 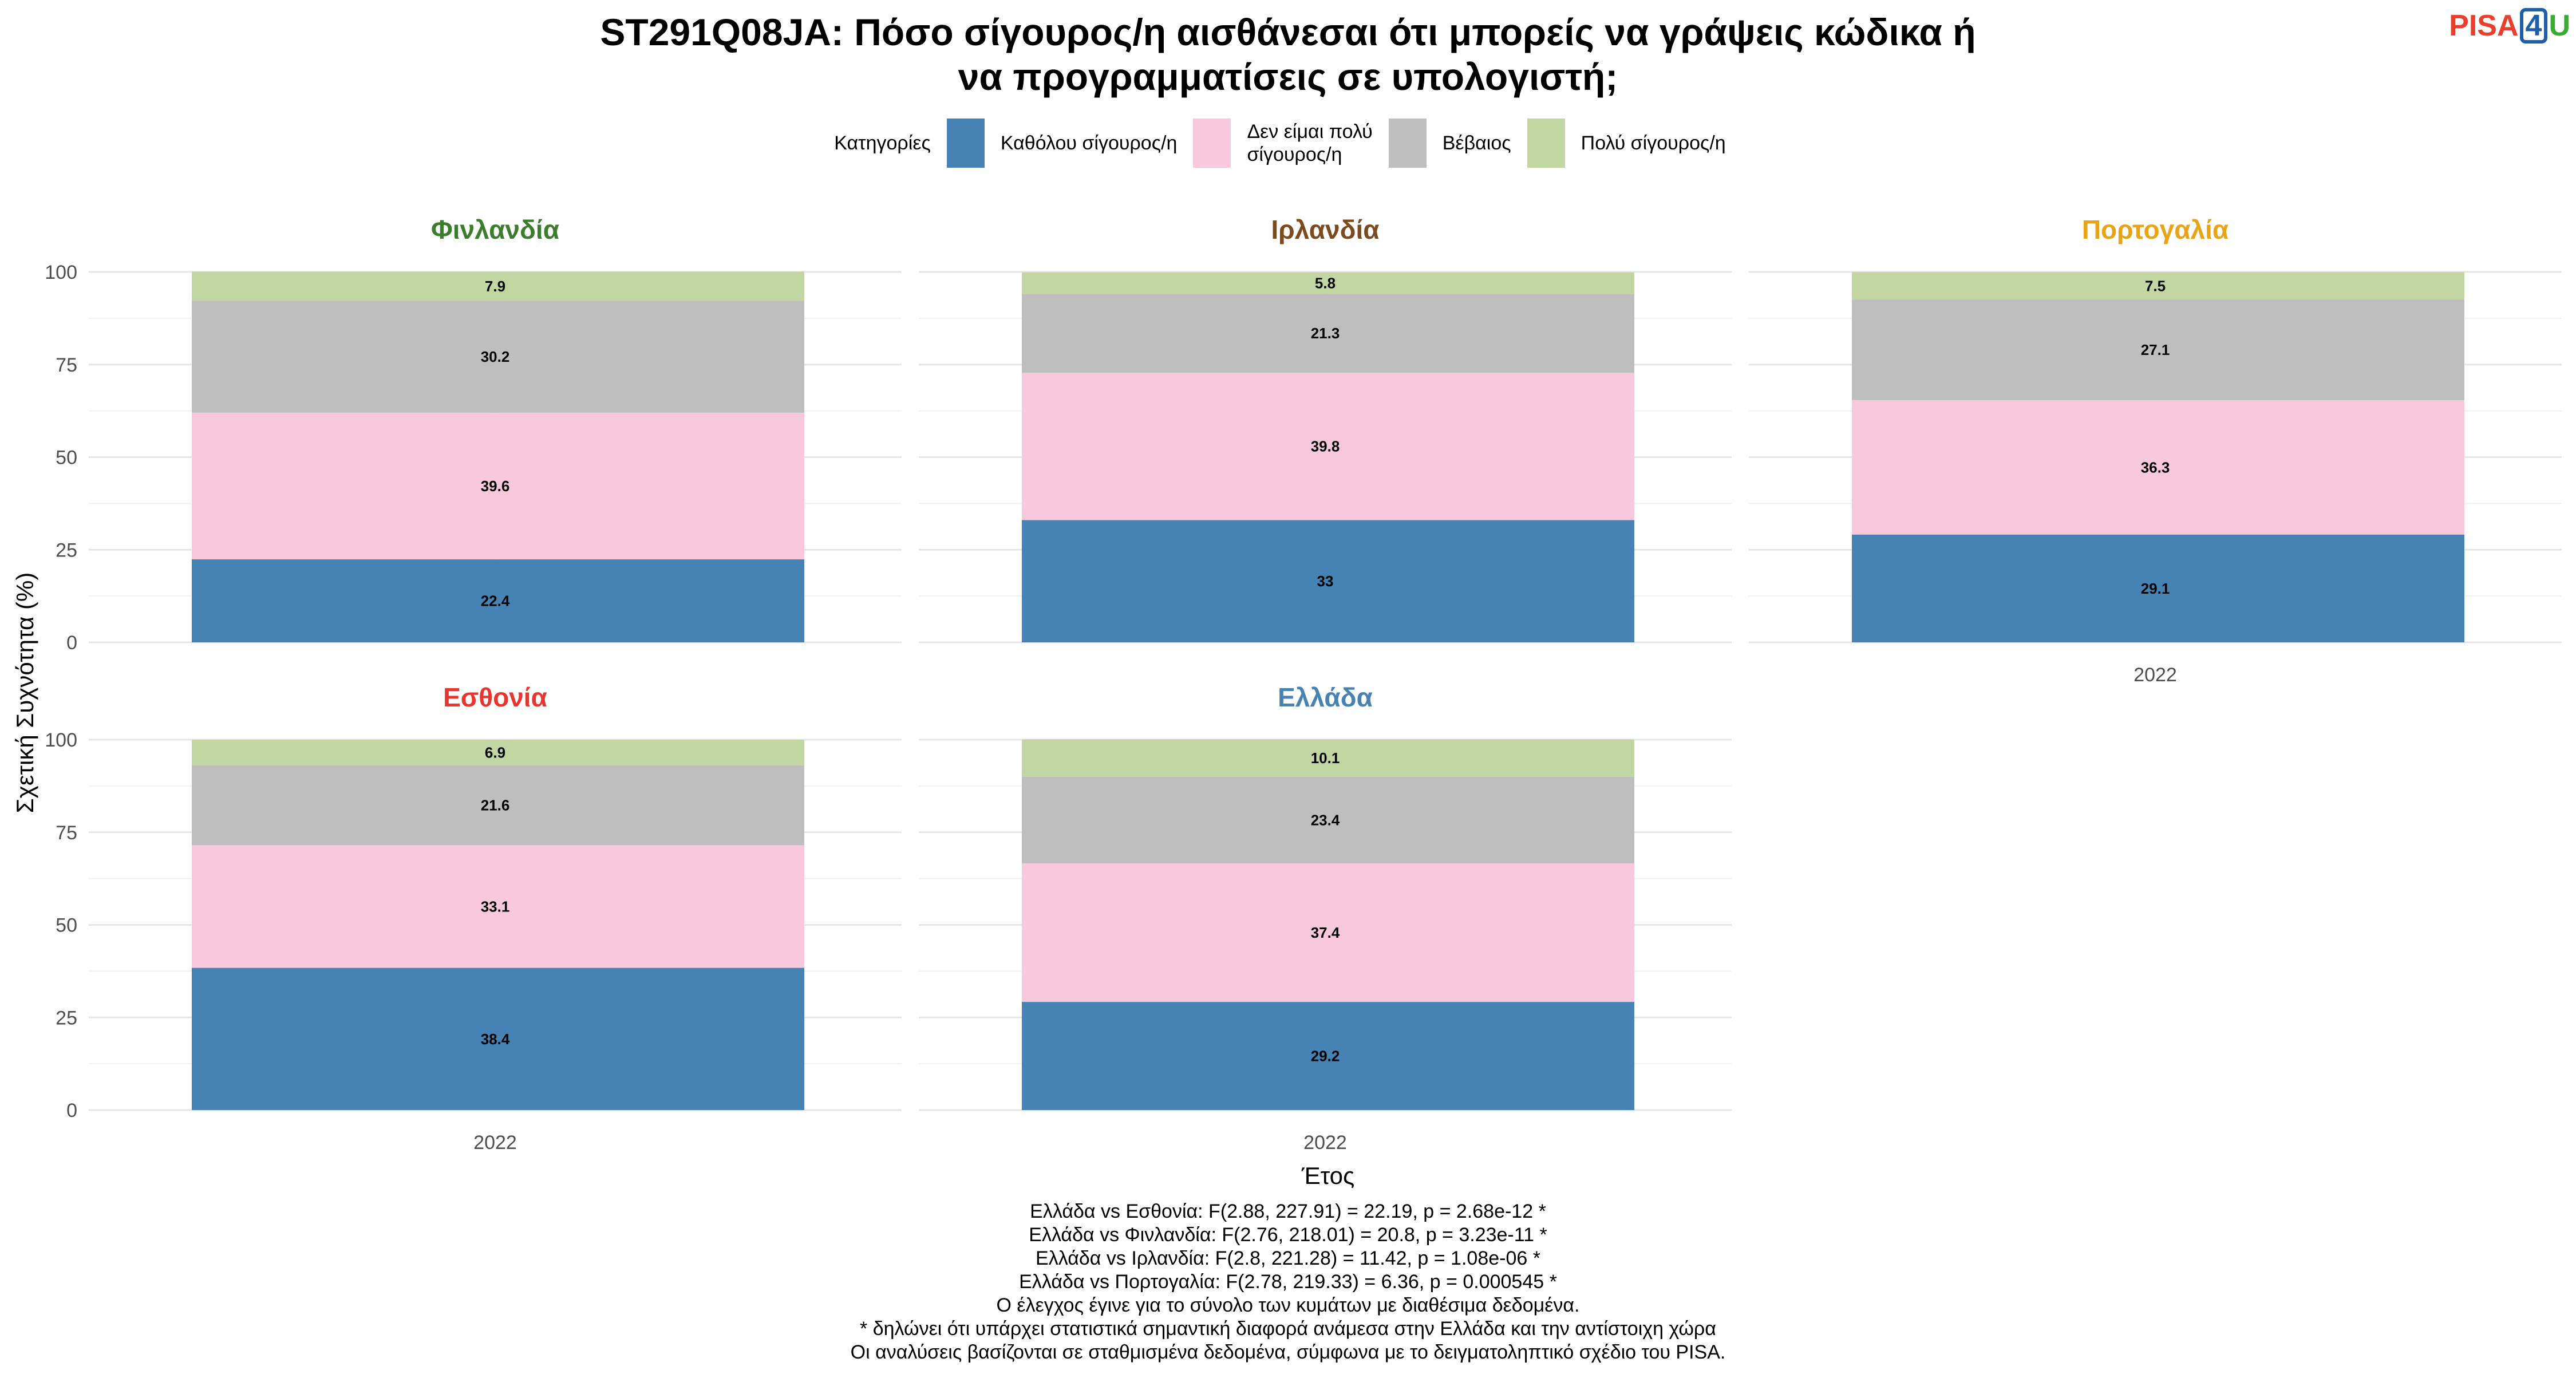 I want to click on logo-u: U, so click(x=2559, y=25).